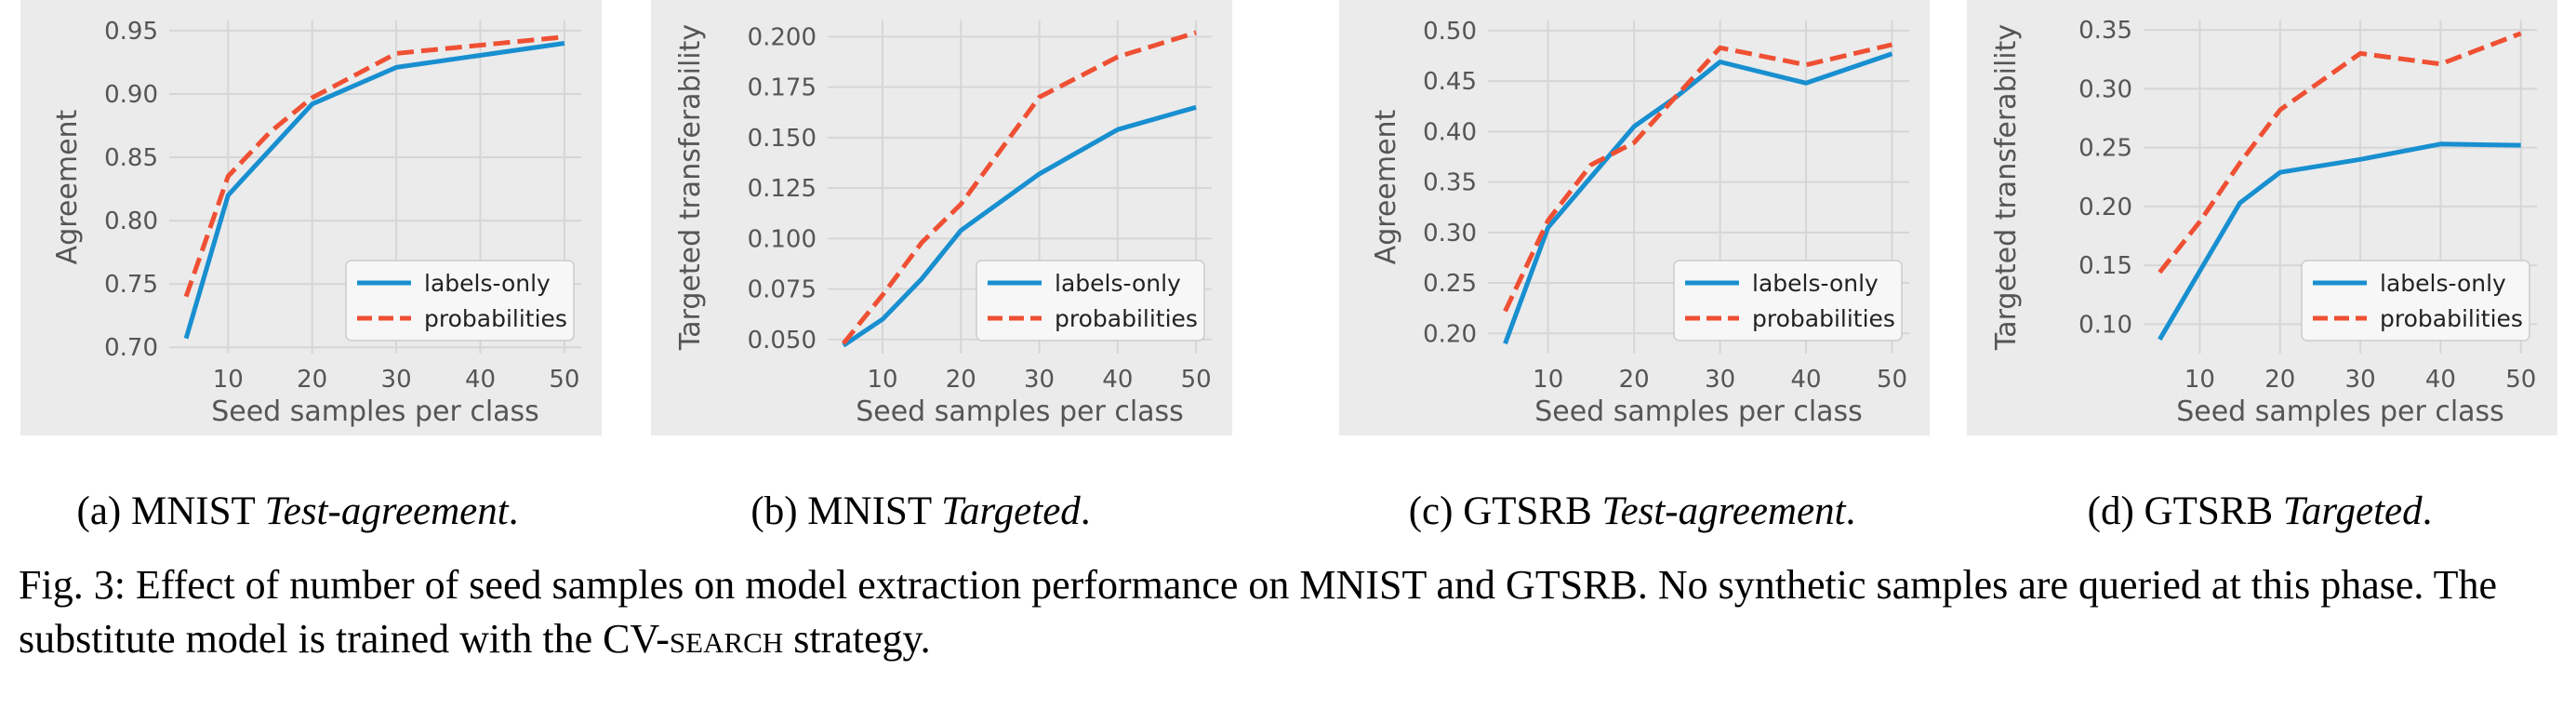  Describe the element at coordinates (131, 158) in the screenshot. I see `y-tick-label: 0.85` at that location.